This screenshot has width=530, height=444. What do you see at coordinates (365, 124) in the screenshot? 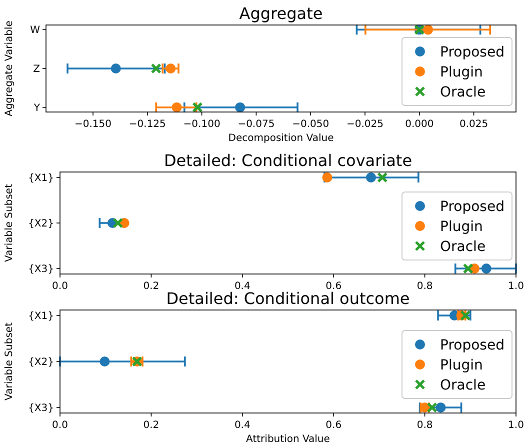
I see `x-tick-label: −0.025` at bounding box center [365, 124].